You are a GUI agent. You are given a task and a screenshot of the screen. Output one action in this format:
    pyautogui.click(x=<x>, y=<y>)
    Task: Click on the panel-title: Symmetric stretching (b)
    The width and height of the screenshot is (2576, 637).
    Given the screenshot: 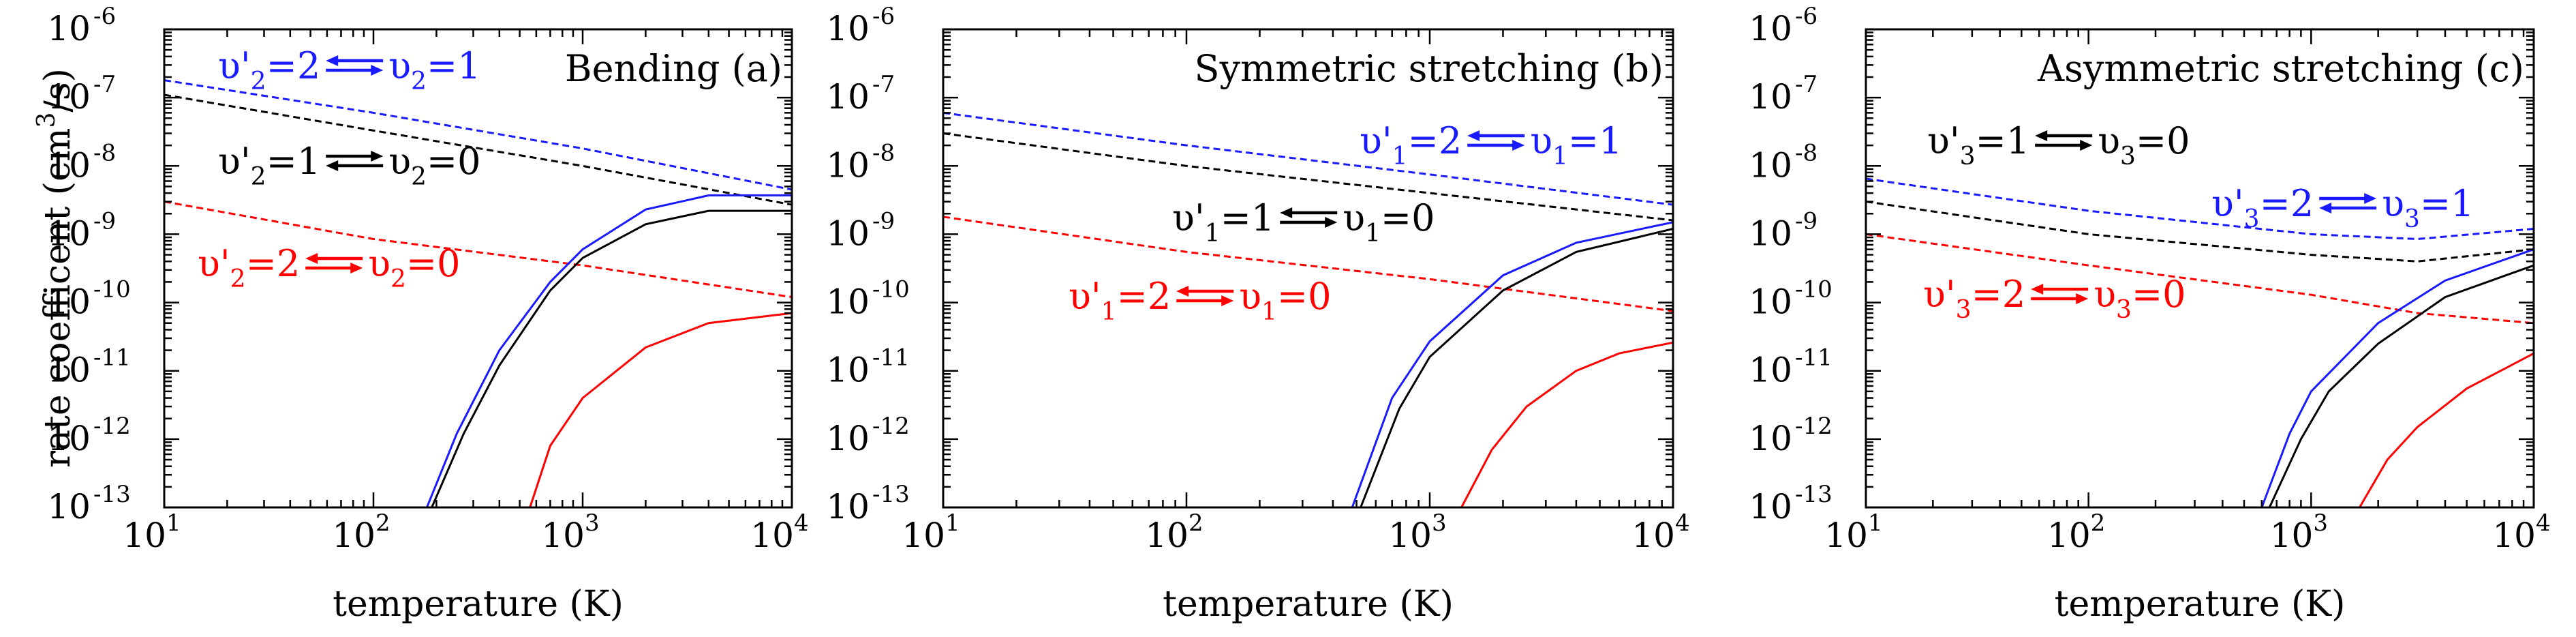 What is the action you would take?
    pyautogui.click(x=1429, y=68)
    